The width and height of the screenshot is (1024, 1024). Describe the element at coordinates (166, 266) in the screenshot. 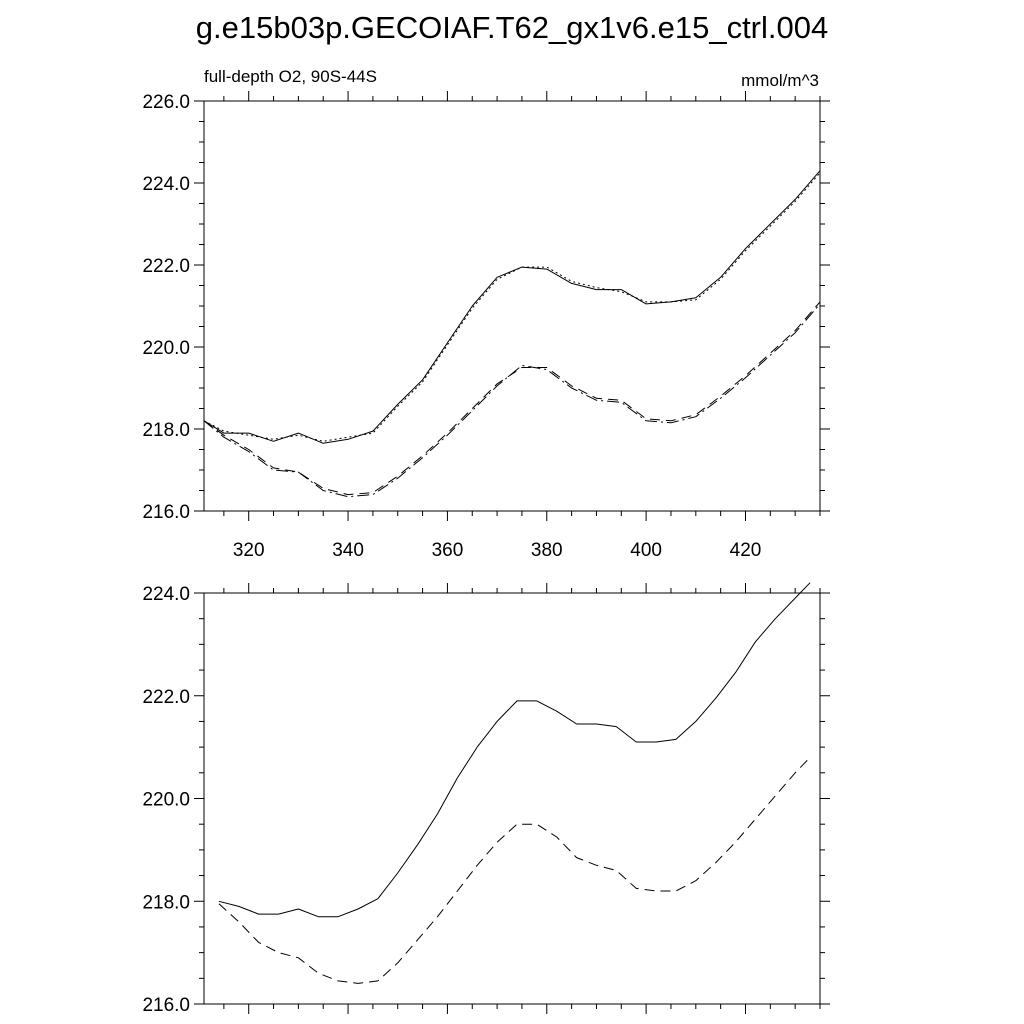

I see `top-panel-y-tick-label: 222.0` at that location.